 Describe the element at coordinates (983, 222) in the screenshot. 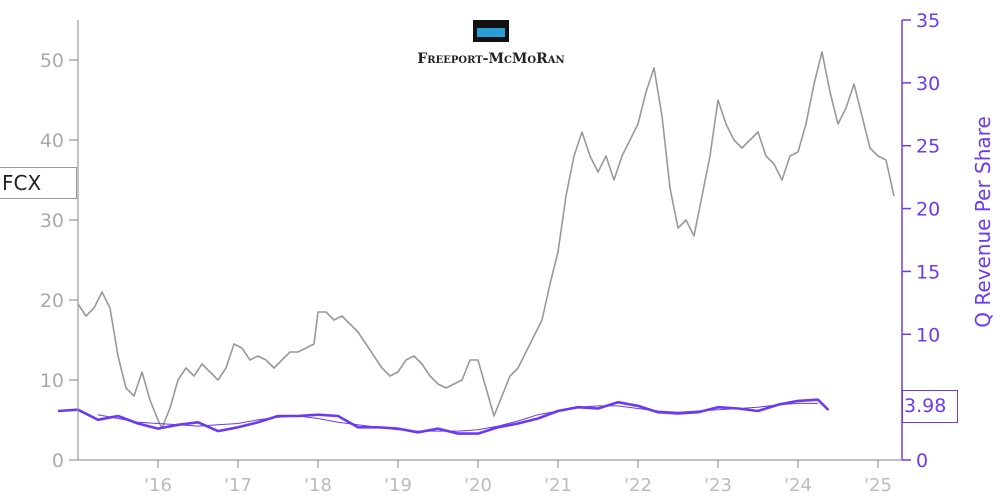

I see `y2-axis-label: Q Revenue Per Share` at that location.